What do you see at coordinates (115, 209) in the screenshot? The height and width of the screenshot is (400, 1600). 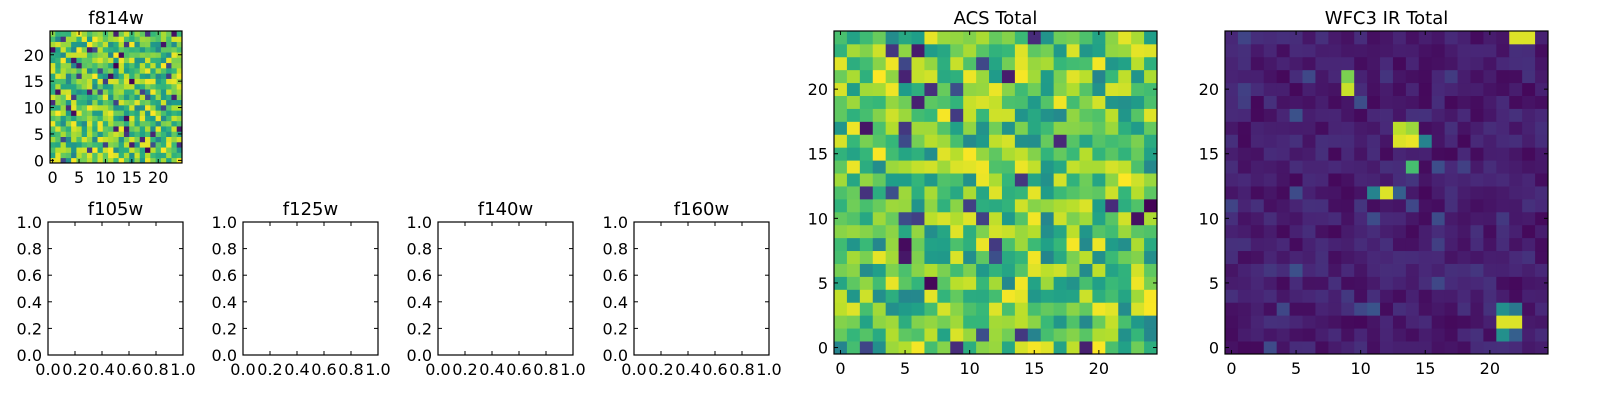 I see `f105w-title: f105w` at bounding box center [115, 209].